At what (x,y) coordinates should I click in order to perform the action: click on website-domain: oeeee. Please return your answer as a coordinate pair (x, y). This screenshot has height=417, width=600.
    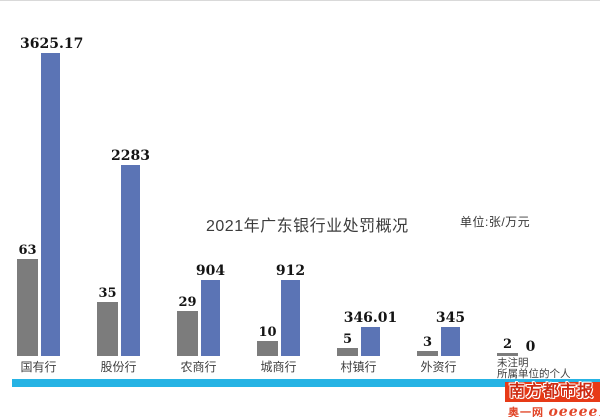
    Looking at the image, I should click on (573, 410).